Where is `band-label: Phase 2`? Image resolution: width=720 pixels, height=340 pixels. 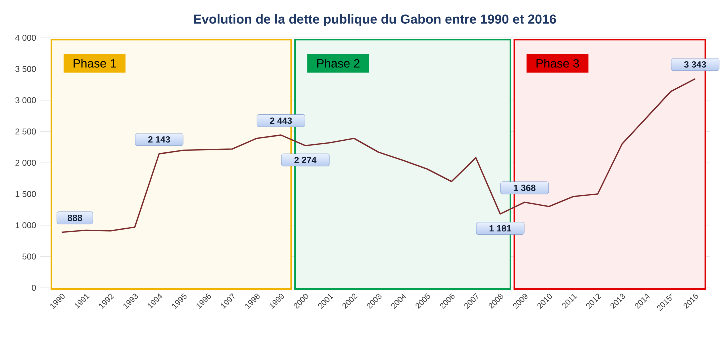
band-label: Phase 2 is located at coordinates (339, 63).